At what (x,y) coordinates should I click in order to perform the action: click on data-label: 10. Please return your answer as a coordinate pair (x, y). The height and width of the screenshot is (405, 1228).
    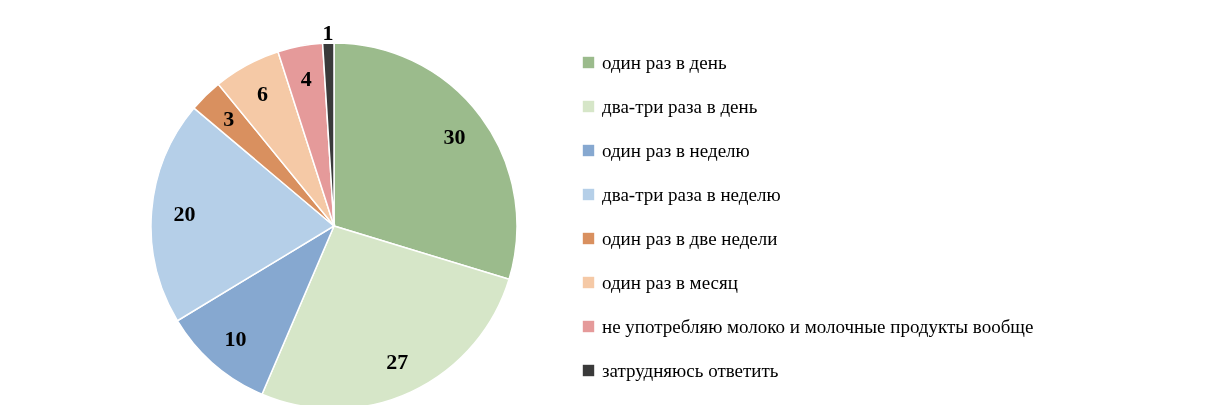
    Looking at the image, I should click on (235, 339).